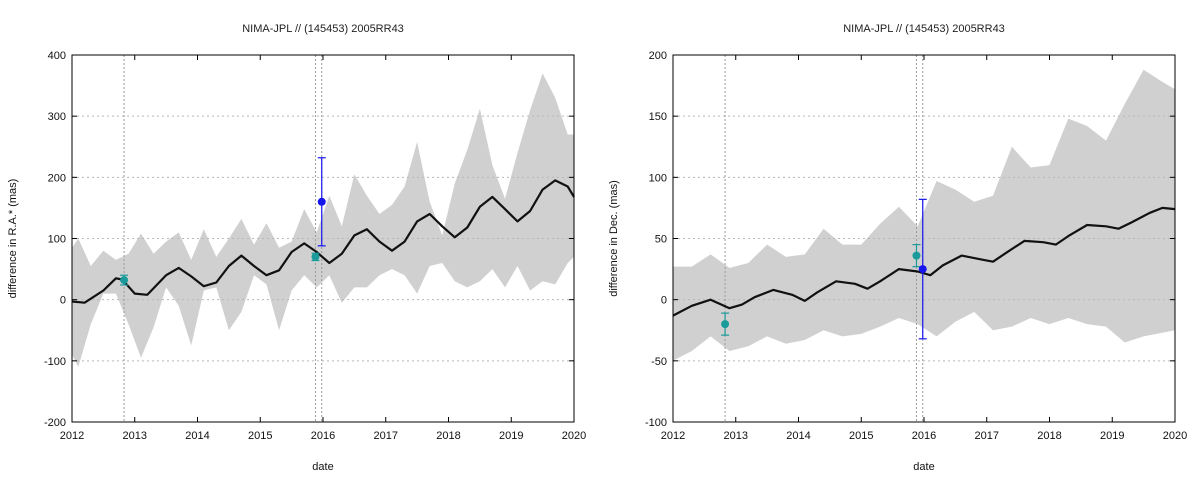  I want to click on y-axis-label: difference in Dec. (mas), so click(614, 238).